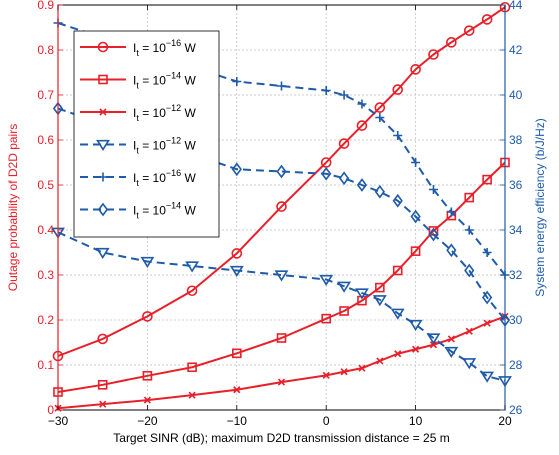 This screenshot has height=455, width=559. I want to click on y-right-tick-label: 34, so click(516, 230).